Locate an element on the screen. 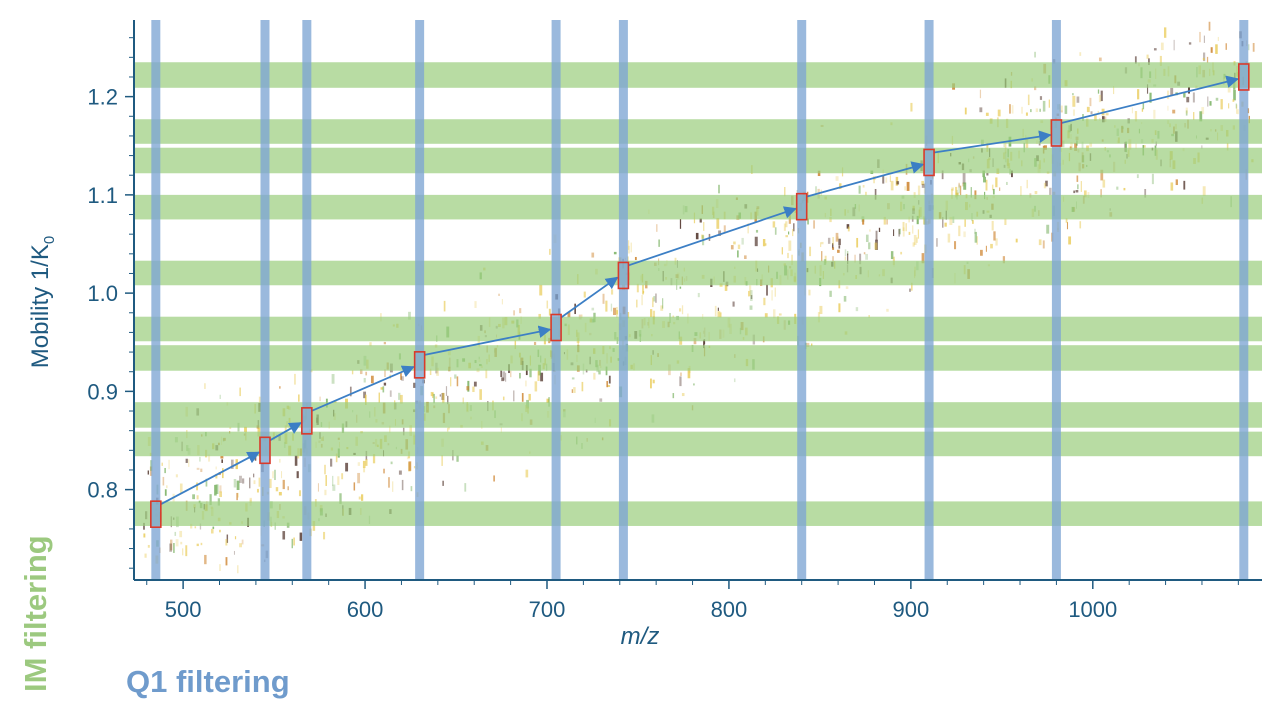  y-tick-label: 1.0 is located at coordinates (102, 293).